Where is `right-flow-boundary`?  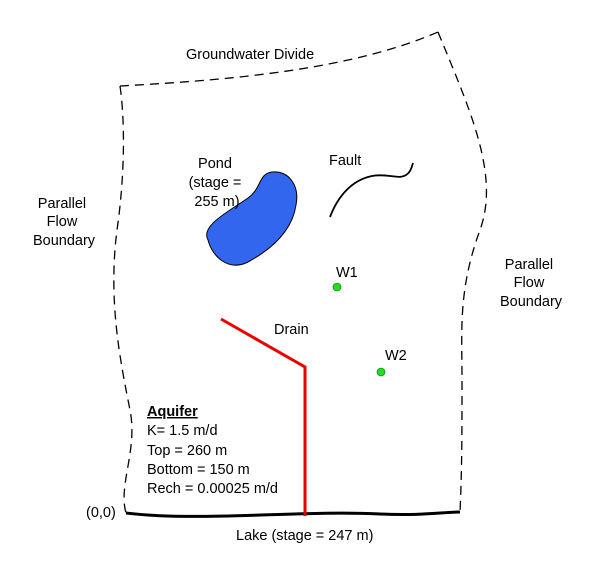
right-flow-boundary is located at coordinates (462, 272).